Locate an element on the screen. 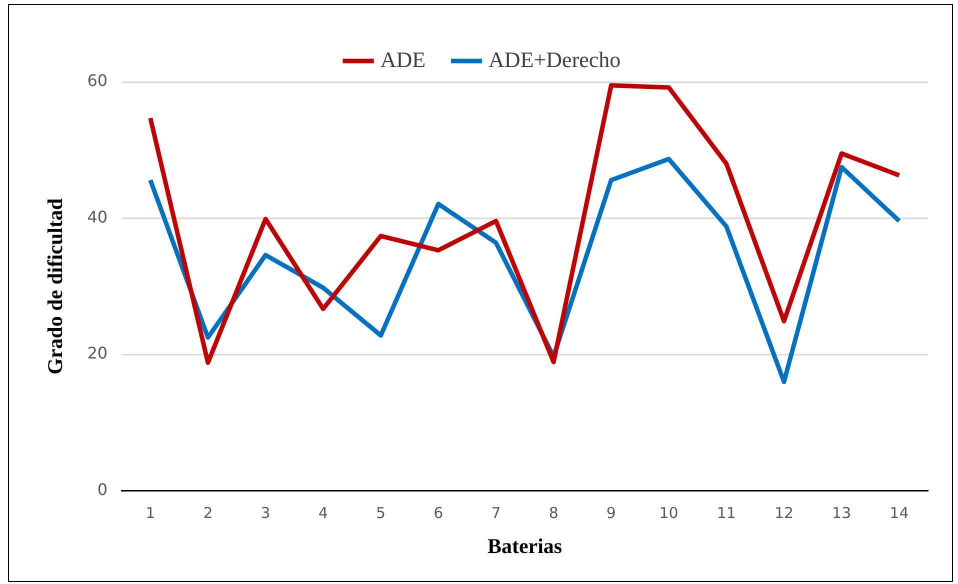  x-tick-label: 5 is located at coordinates (381, 513).